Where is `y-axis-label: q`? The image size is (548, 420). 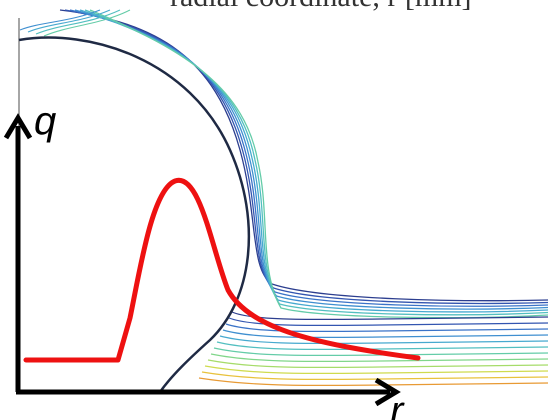 y-axis-label: q is located at coordinates (45, 121).